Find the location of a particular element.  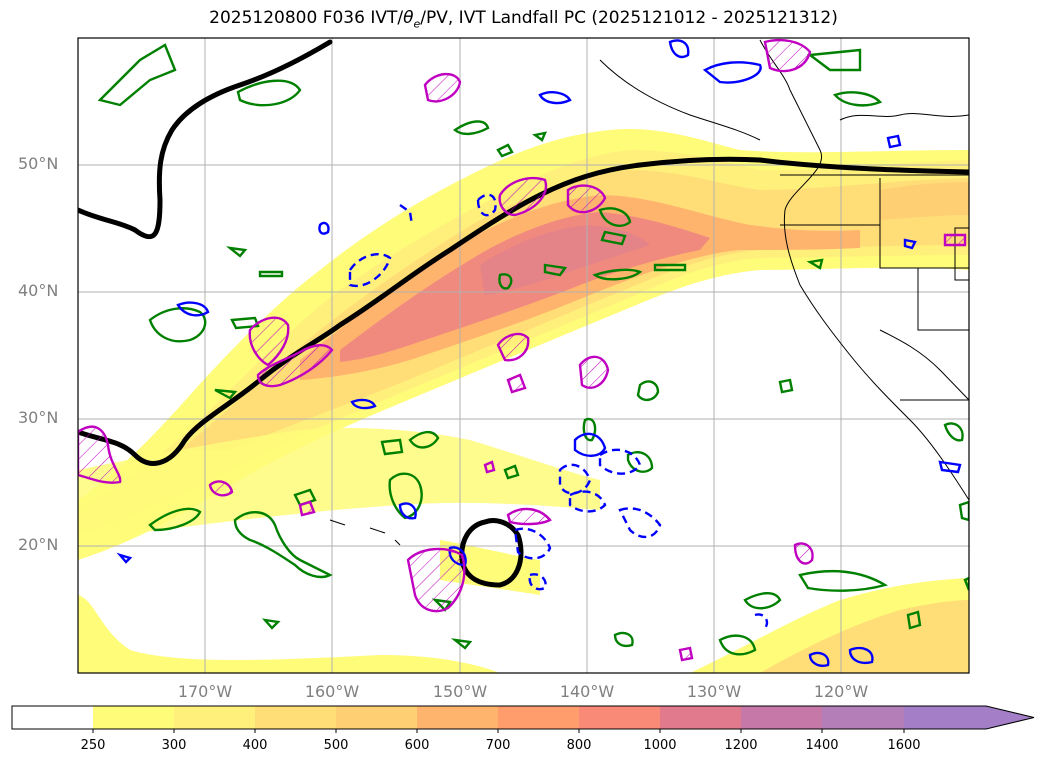

colorbar-tick-label: 1200 is located at coordinates (741, 745).